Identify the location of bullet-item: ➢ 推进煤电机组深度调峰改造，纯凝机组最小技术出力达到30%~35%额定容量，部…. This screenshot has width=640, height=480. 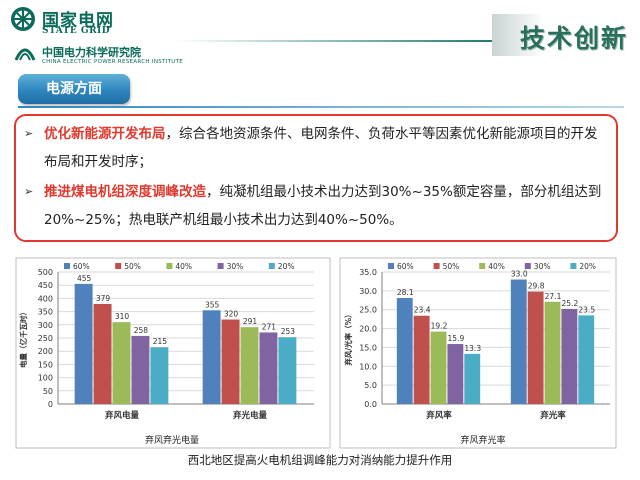
(314, 206).